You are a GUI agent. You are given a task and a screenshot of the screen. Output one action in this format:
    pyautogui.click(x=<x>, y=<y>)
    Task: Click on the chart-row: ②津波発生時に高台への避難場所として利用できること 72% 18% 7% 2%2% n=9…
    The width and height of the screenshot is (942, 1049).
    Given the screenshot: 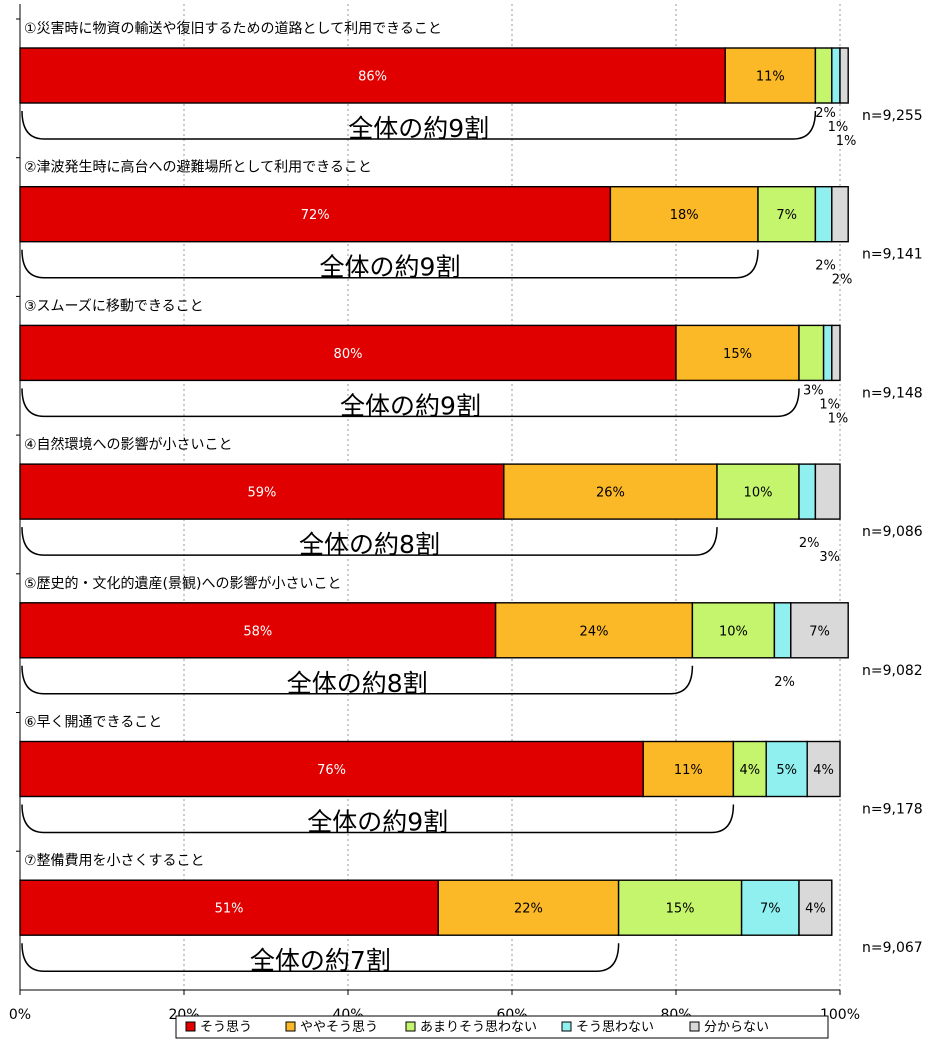 What is the action you would take?
    pyautogui.click(x=469, y=222)
    